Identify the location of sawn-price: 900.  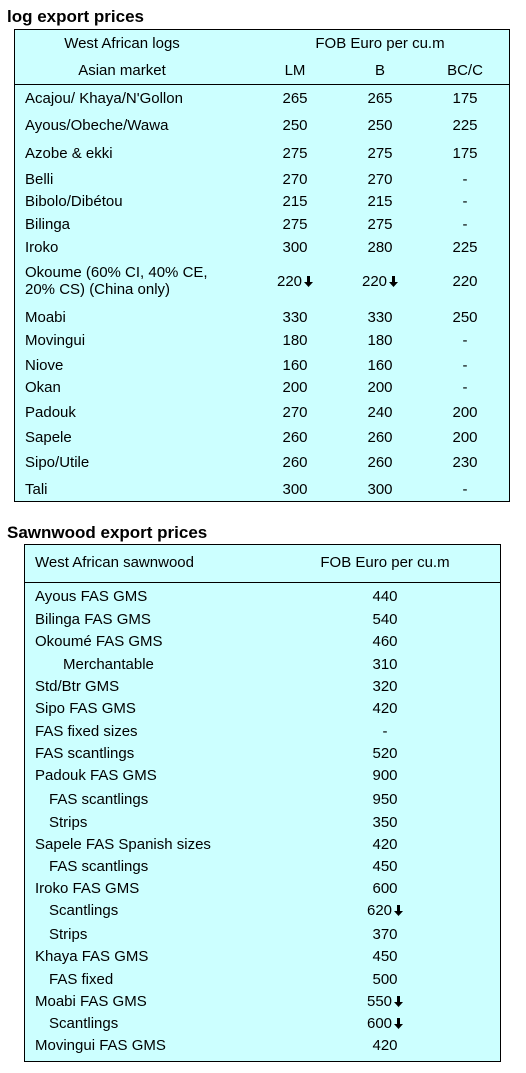
(385, 776).